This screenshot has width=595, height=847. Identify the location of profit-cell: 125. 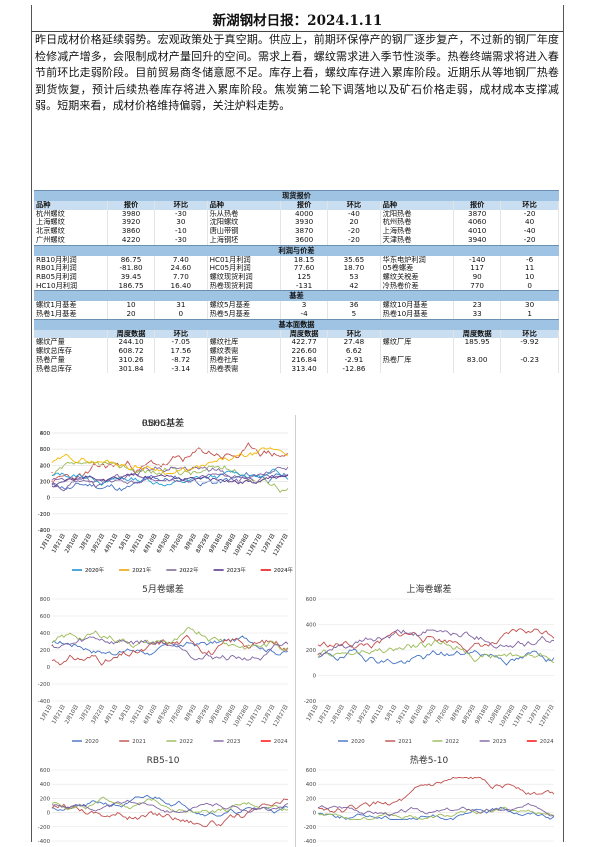
(303, 277).